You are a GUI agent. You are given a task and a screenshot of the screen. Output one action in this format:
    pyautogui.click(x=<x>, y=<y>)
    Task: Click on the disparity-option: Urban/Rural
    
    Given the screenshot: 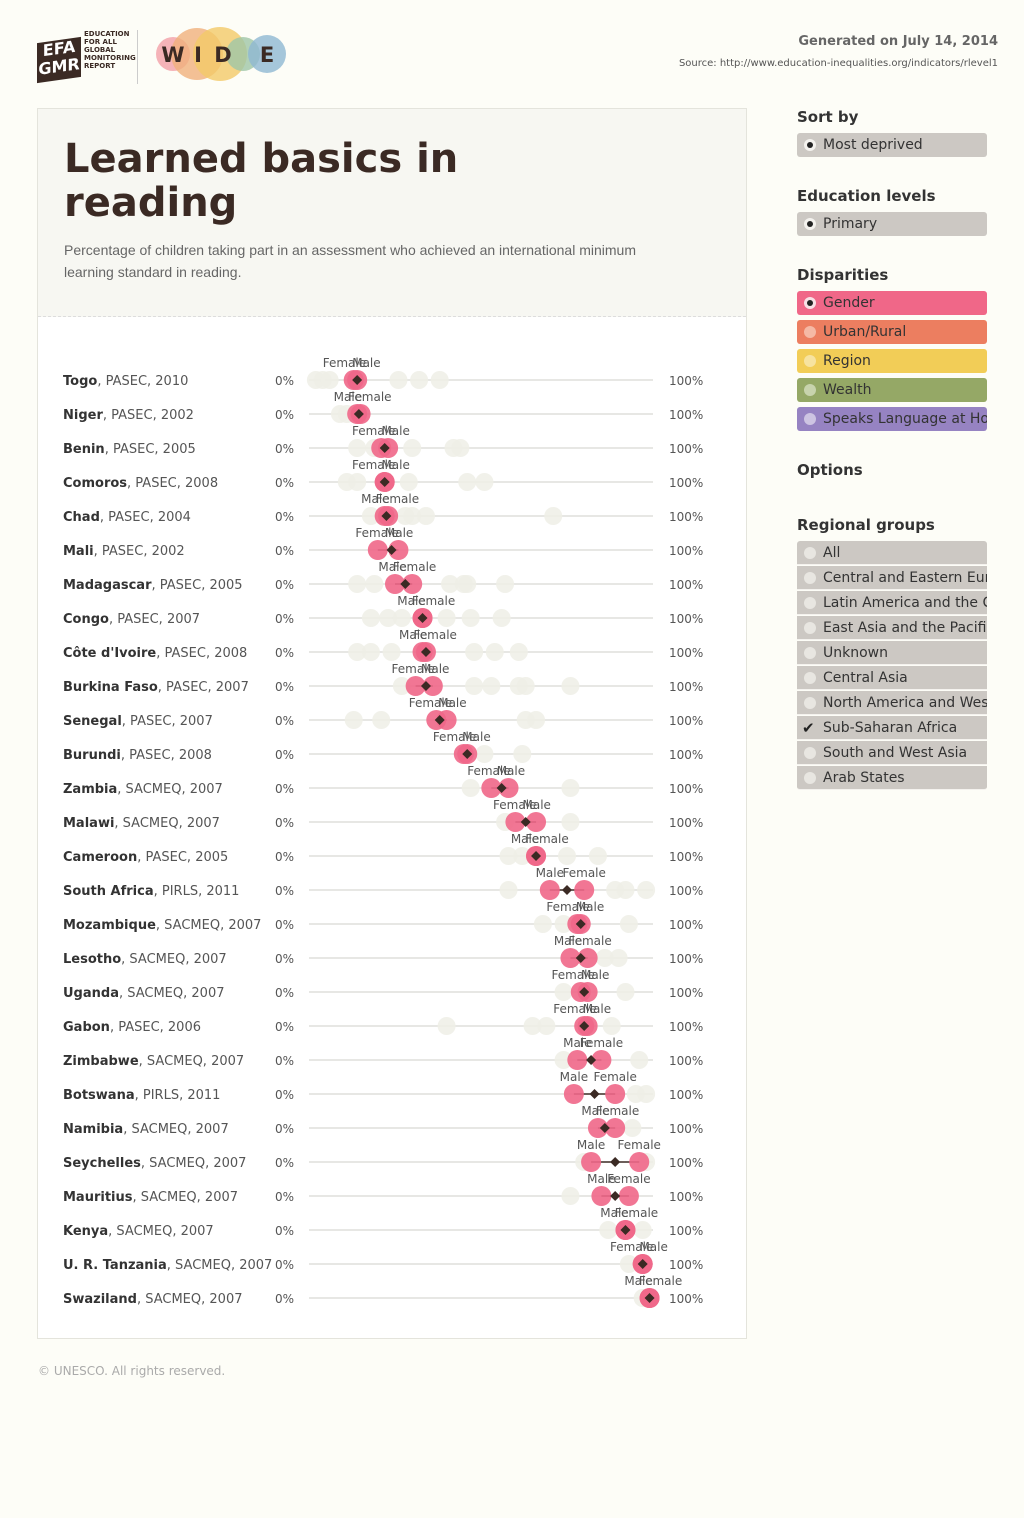 What is the action you would take?
    pyautogui.click(x=892, y=332)
    